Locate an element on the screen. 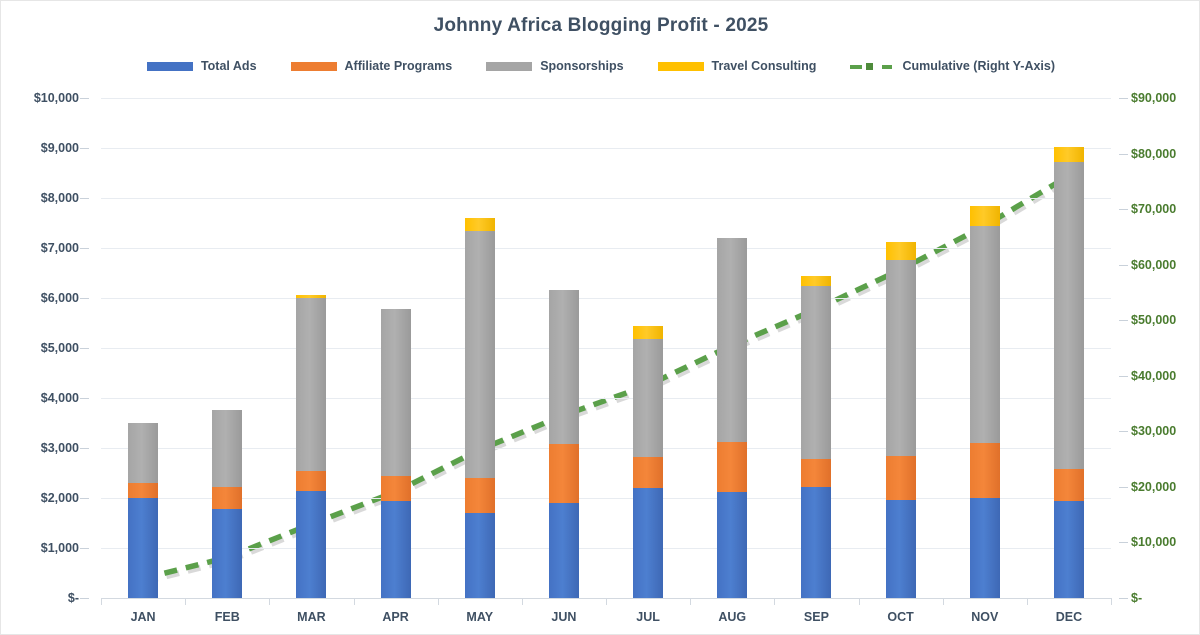  left-axis-tick-label: $8,000 is located at coordinates (59, 197).